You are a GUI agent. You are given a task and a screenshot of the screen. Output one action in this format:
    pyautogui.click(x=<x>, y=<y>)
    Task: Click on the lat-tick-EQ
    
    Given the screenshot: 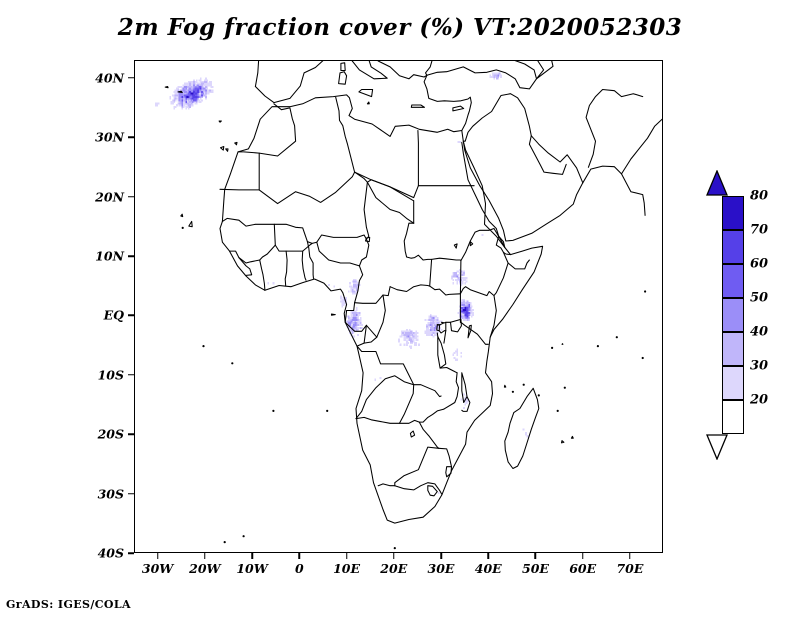 What is the action you would take?
    pyautogui.click(x=131, y=315)
    